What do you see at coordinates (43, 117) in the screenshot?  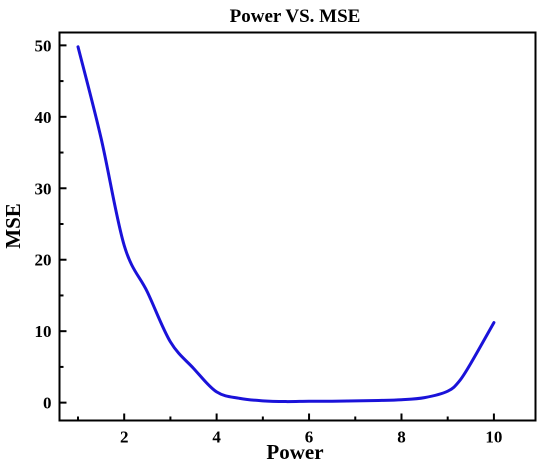 I see `y-tick-label: 40` at bounding box center [43, 117].